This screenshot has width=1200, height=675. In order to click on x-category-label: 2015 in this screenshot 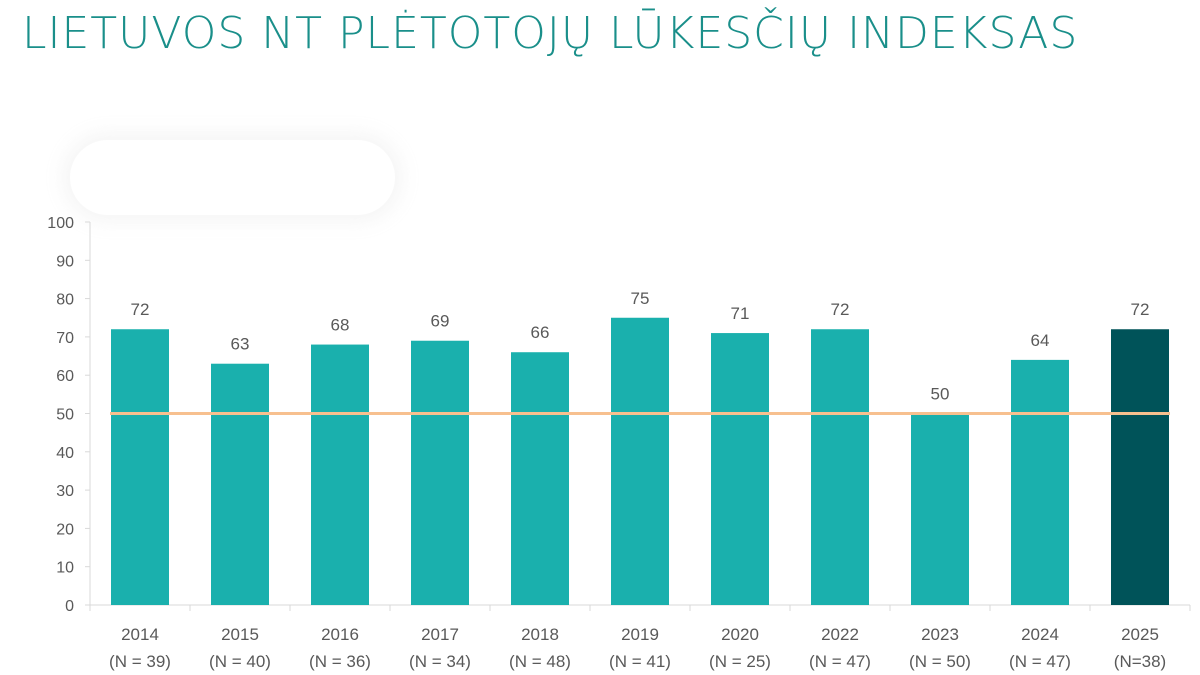, I will do `click(240, 634)`.